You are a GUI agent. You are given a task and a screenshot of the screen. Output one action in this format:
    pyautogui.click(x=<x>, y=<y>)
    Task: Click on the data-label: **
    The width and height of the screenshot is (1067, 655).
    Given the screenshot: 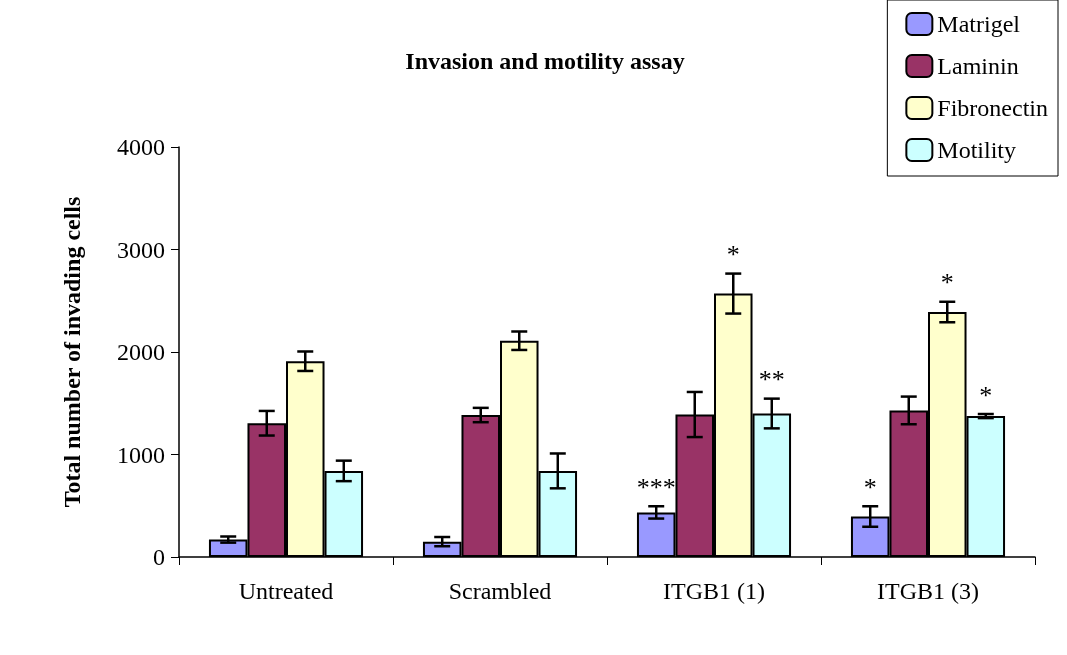 What is the action you would take?
    pyautogui.click(x=771, y=380)
    